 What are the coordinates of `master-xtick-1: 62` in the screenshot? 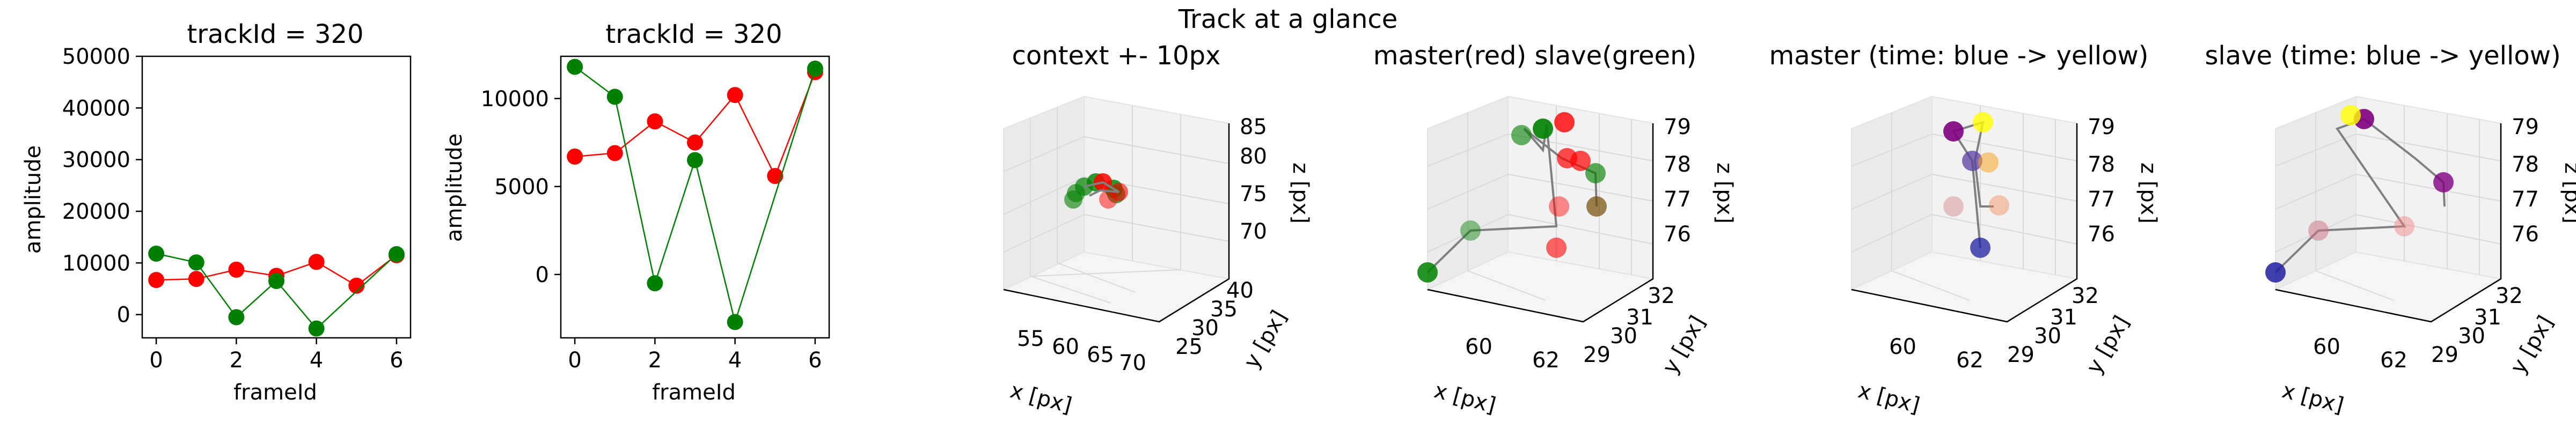 It's located at (1970, 360).